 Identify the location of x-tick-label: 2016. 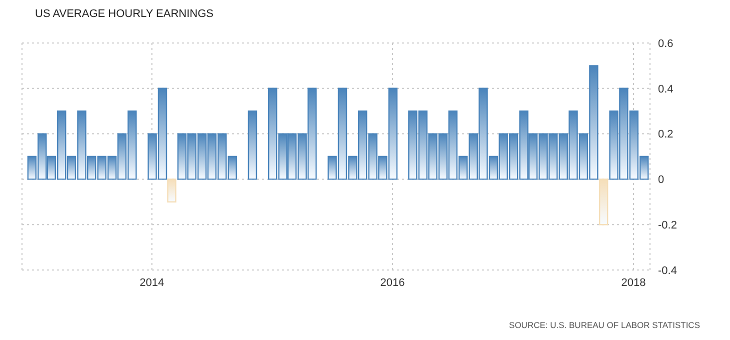
(392, 282).